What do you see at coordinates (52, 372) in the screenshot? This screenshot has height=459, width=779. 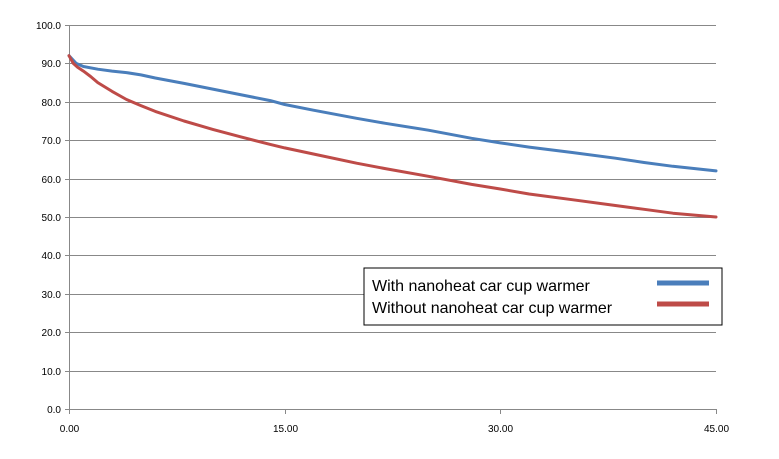 I see `y-tick-label-1: 10.0` at bounding box center [52, 372].